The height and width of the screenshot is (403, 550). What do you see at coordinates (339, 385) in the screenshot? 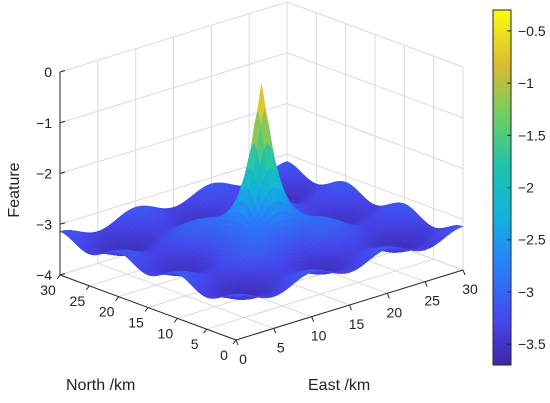
I see `x-axis-label: East /km` at bounding box center [339, 385].